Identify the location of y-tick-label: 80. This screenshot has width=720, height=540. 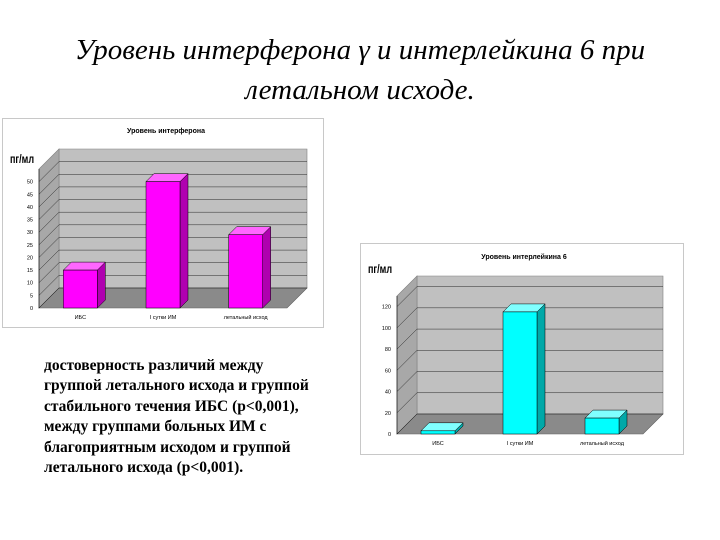
(388, 350).